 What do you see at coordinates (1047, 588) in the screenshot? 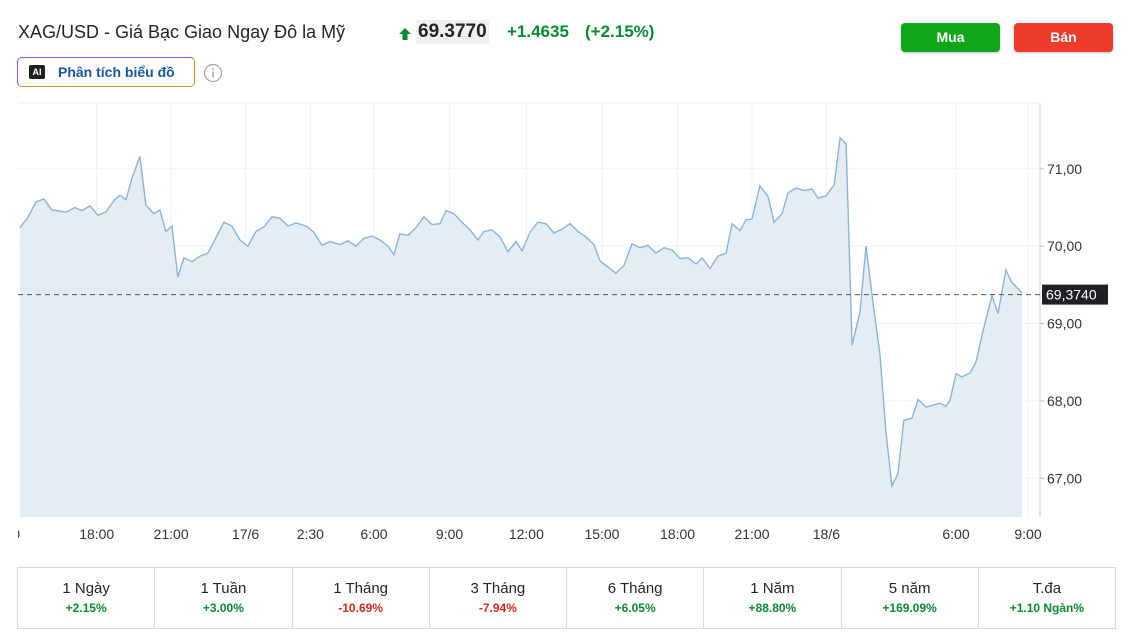
I see `period-label: T.đa` at bounding box center [1047, 588].